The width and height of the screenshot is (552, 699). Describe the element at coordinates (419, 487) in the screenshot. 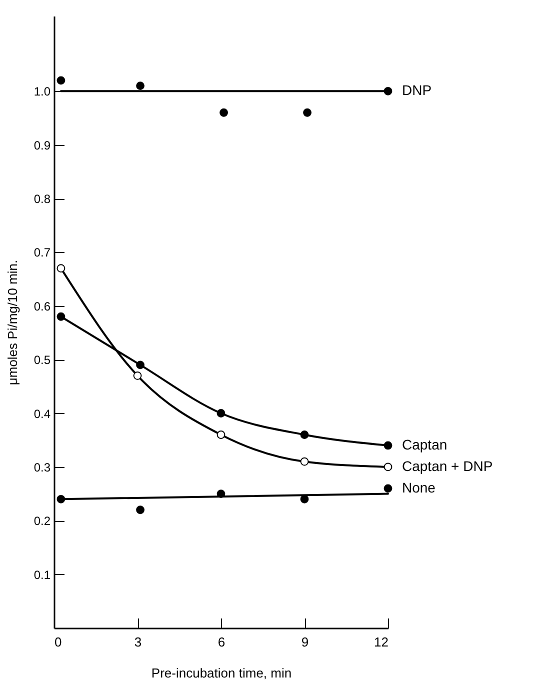

I see `series-label: None` at that location.